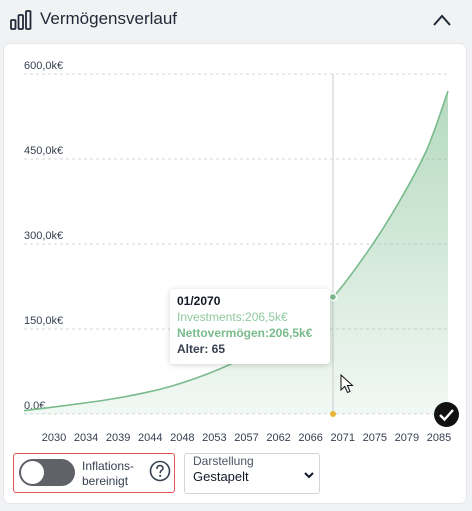 The width and height of the screenshot is (472, 511). I want to click on y-tick-label: 300,0k€, so click(43, 236).